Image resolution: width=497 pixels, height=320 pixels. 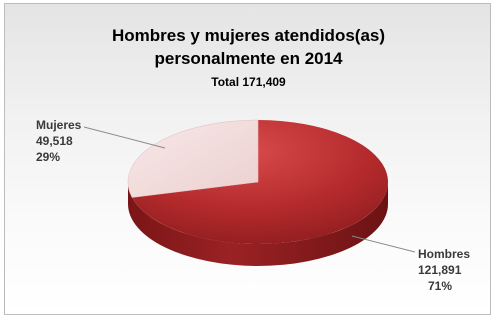 I want to click on leader-line-mujeres, so click(x=124, y=137).